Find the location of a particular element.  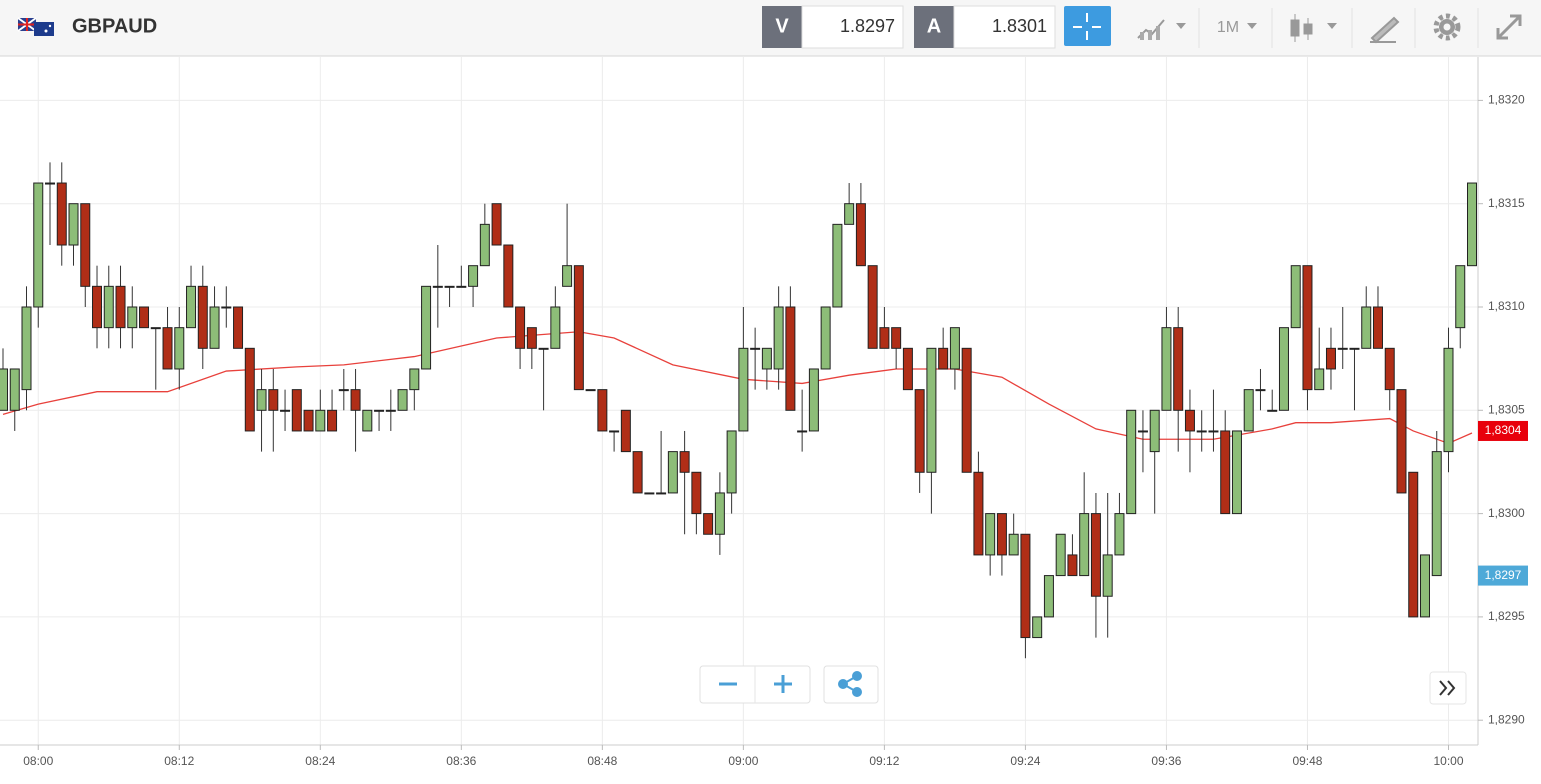

fullscreen-button is located at coordinates (1509, 27).